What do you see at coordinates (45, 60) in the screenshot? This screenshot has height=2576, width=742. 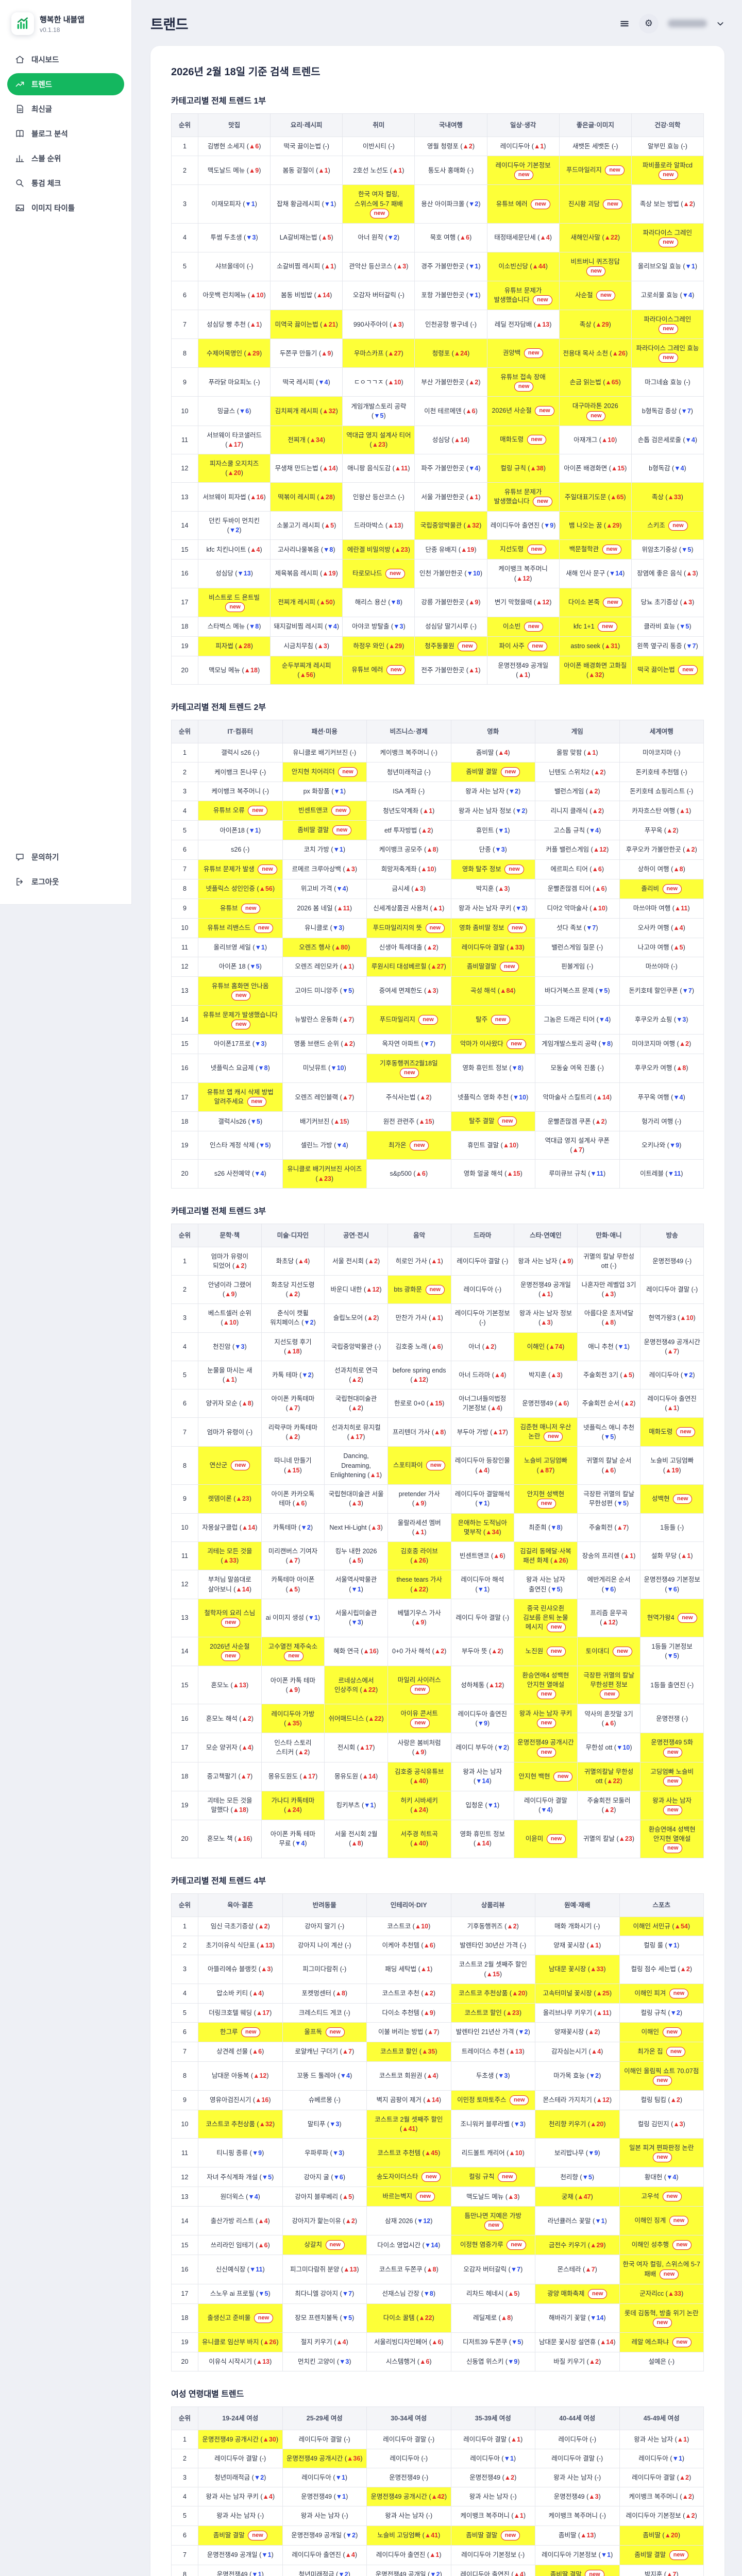 I see `sidebar-item-label: 대시보드` at bounding box center [45, 60].